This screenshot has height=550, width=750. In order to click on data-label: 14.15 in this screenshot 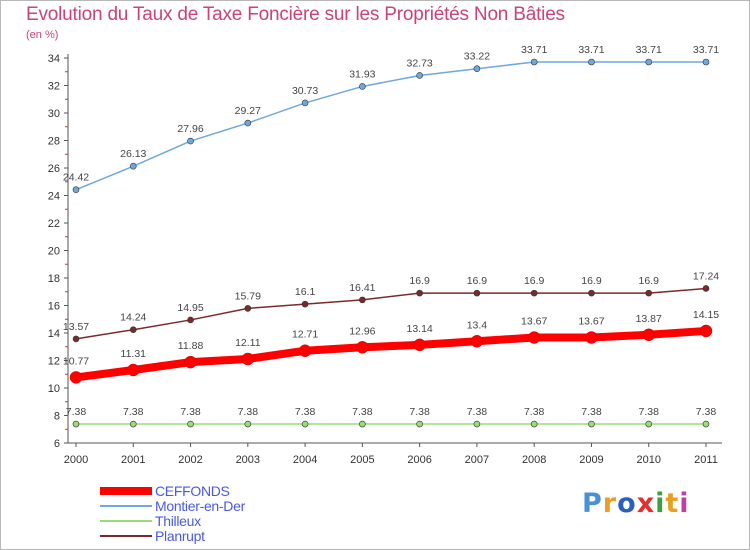, I will do `click(706, 315)`.